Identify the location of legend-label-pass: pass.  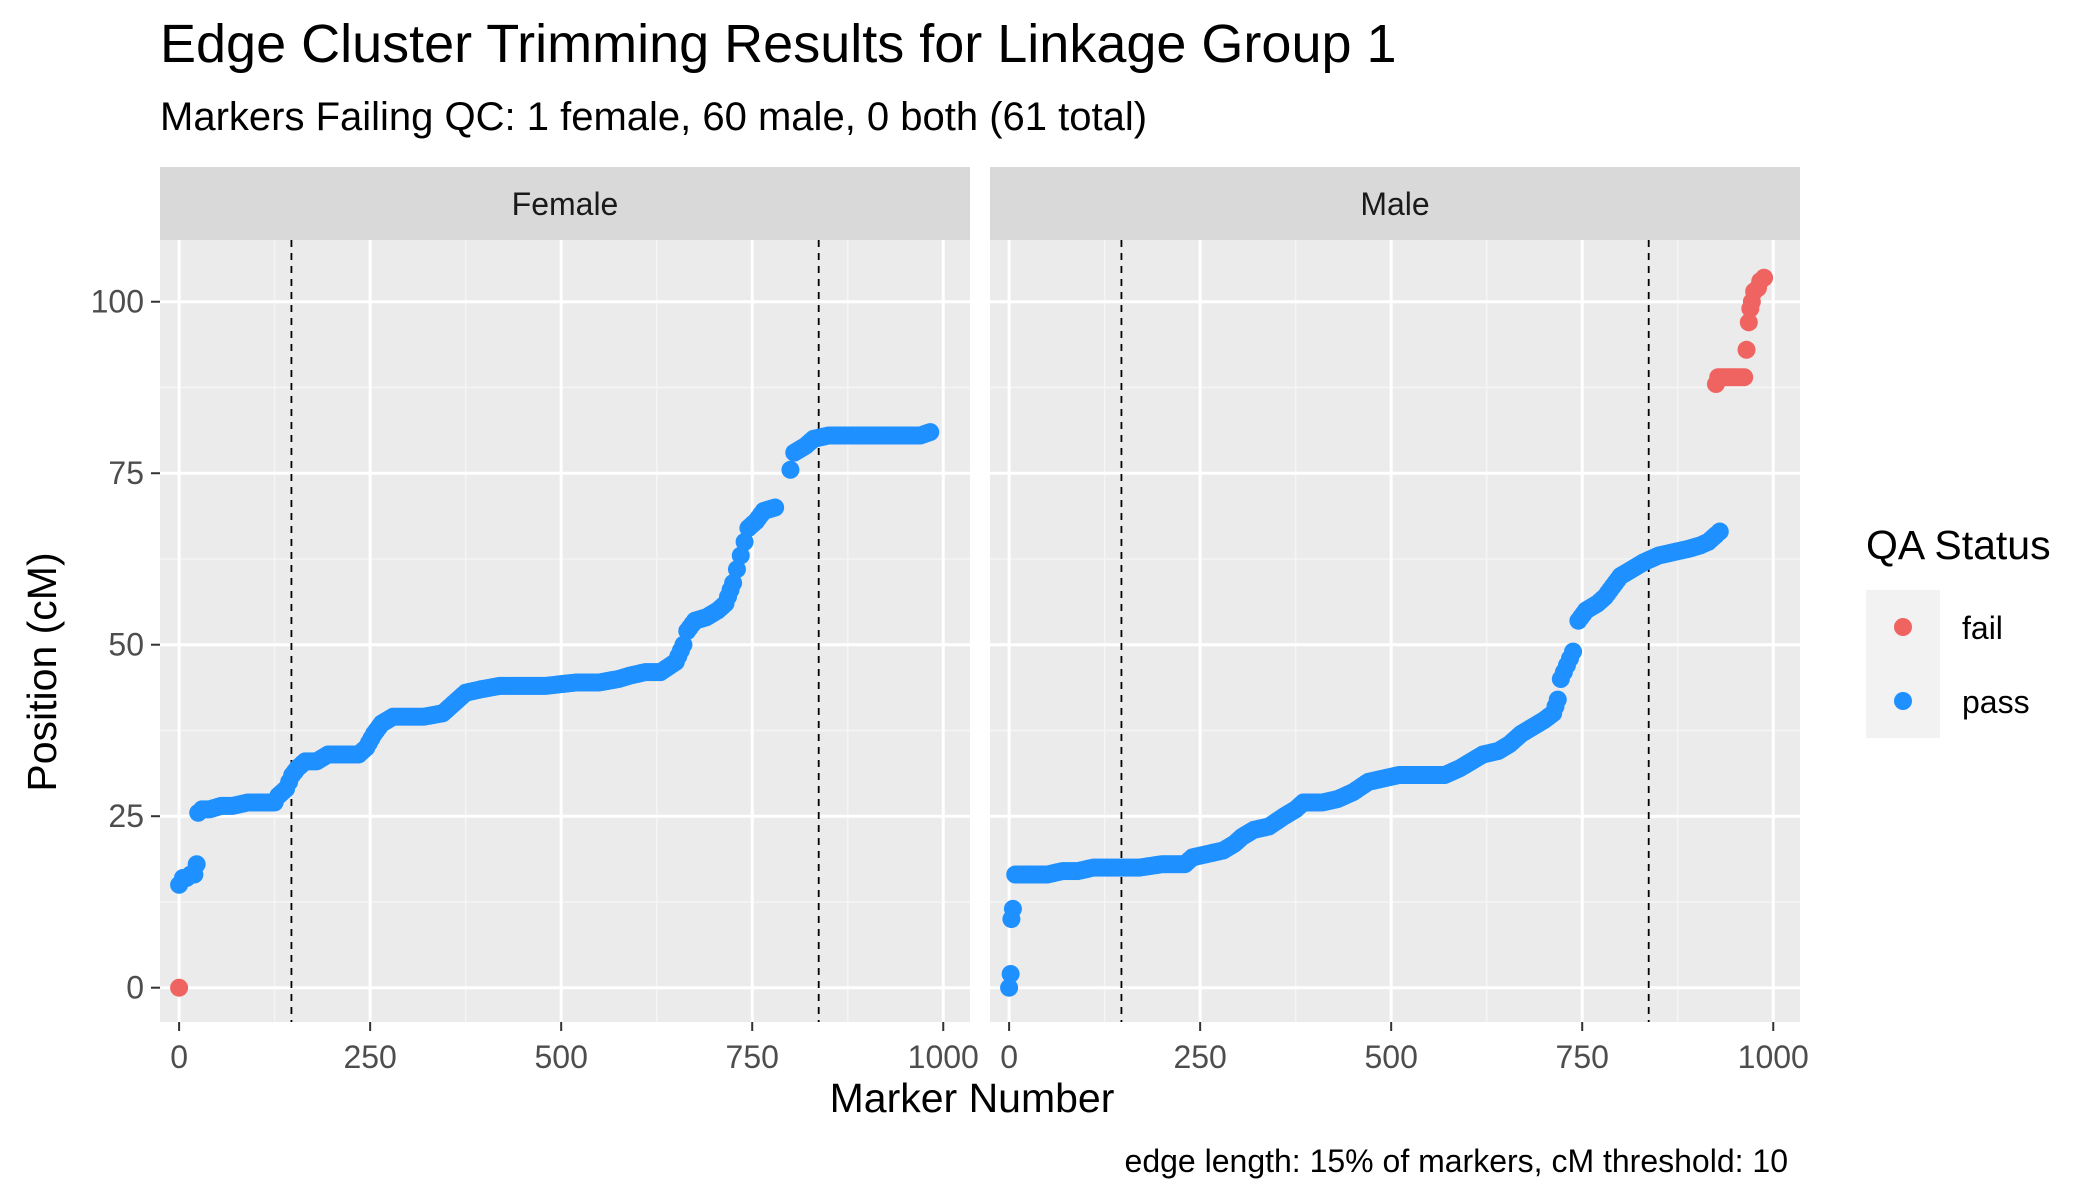
(1996, 702).